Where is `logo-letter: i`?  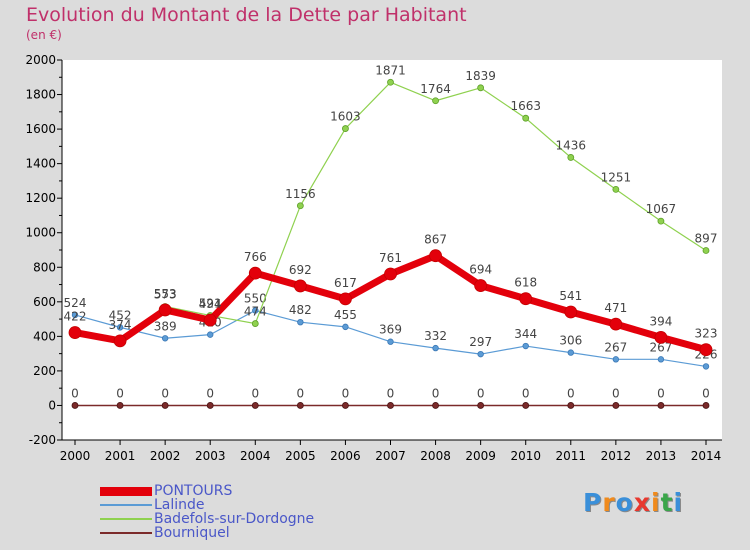 logo-letter: i is located at coordinates (678, 502).